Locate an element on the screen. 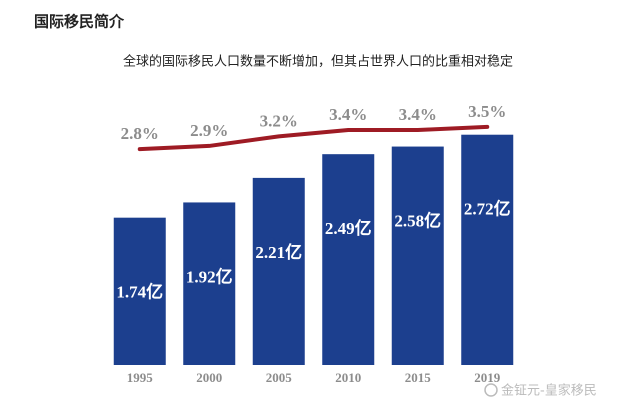 The image size is (617, 402). line-value-label: 2.8% is located at coordinates (140, 133).